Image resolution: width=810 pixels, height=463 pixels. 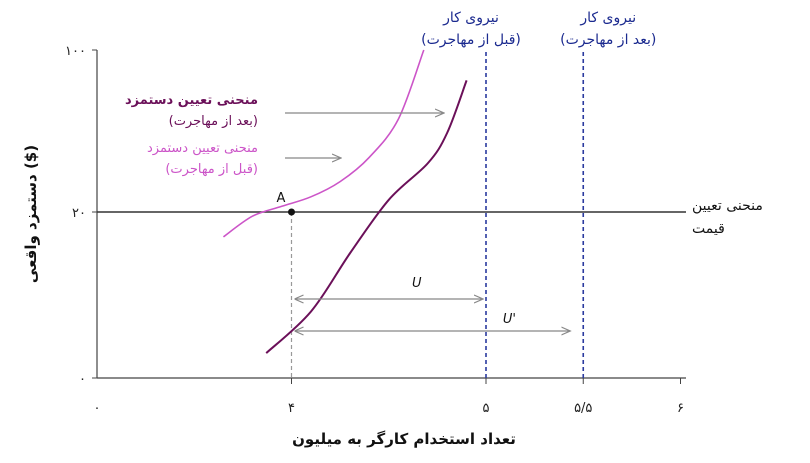 What do you see at coordinates (404, 439) in the screenshot?
I see `x-axis-title: تعداد استخدام کارگر به میلیون` at bounding box center [404, 439].